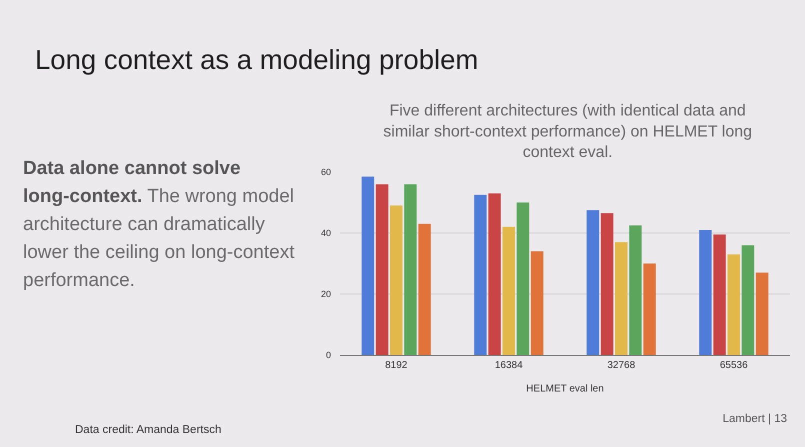 The image size is (805, 447). What do you see at coordinates (396, 365) in the screenshot?
I see `x-tick-label: 8192` at bounding box center [396, 365].